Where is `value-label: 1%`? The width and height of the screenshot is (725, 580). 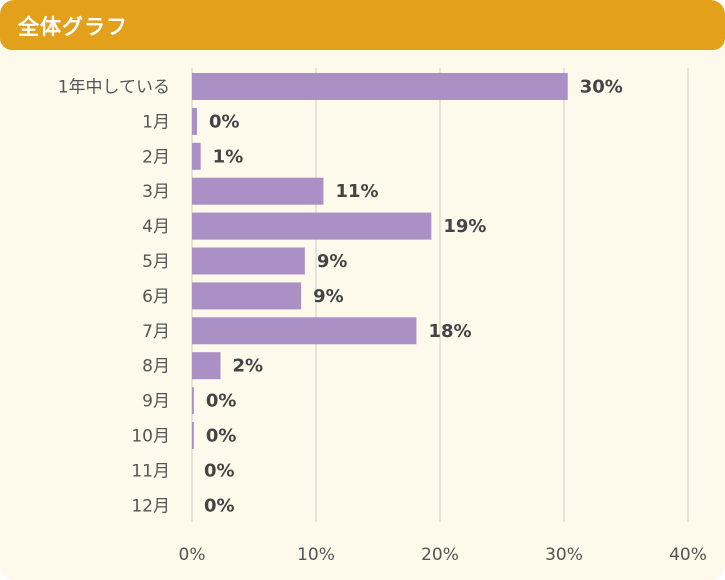
value-label: 1% is located at coordinates (228, 156).